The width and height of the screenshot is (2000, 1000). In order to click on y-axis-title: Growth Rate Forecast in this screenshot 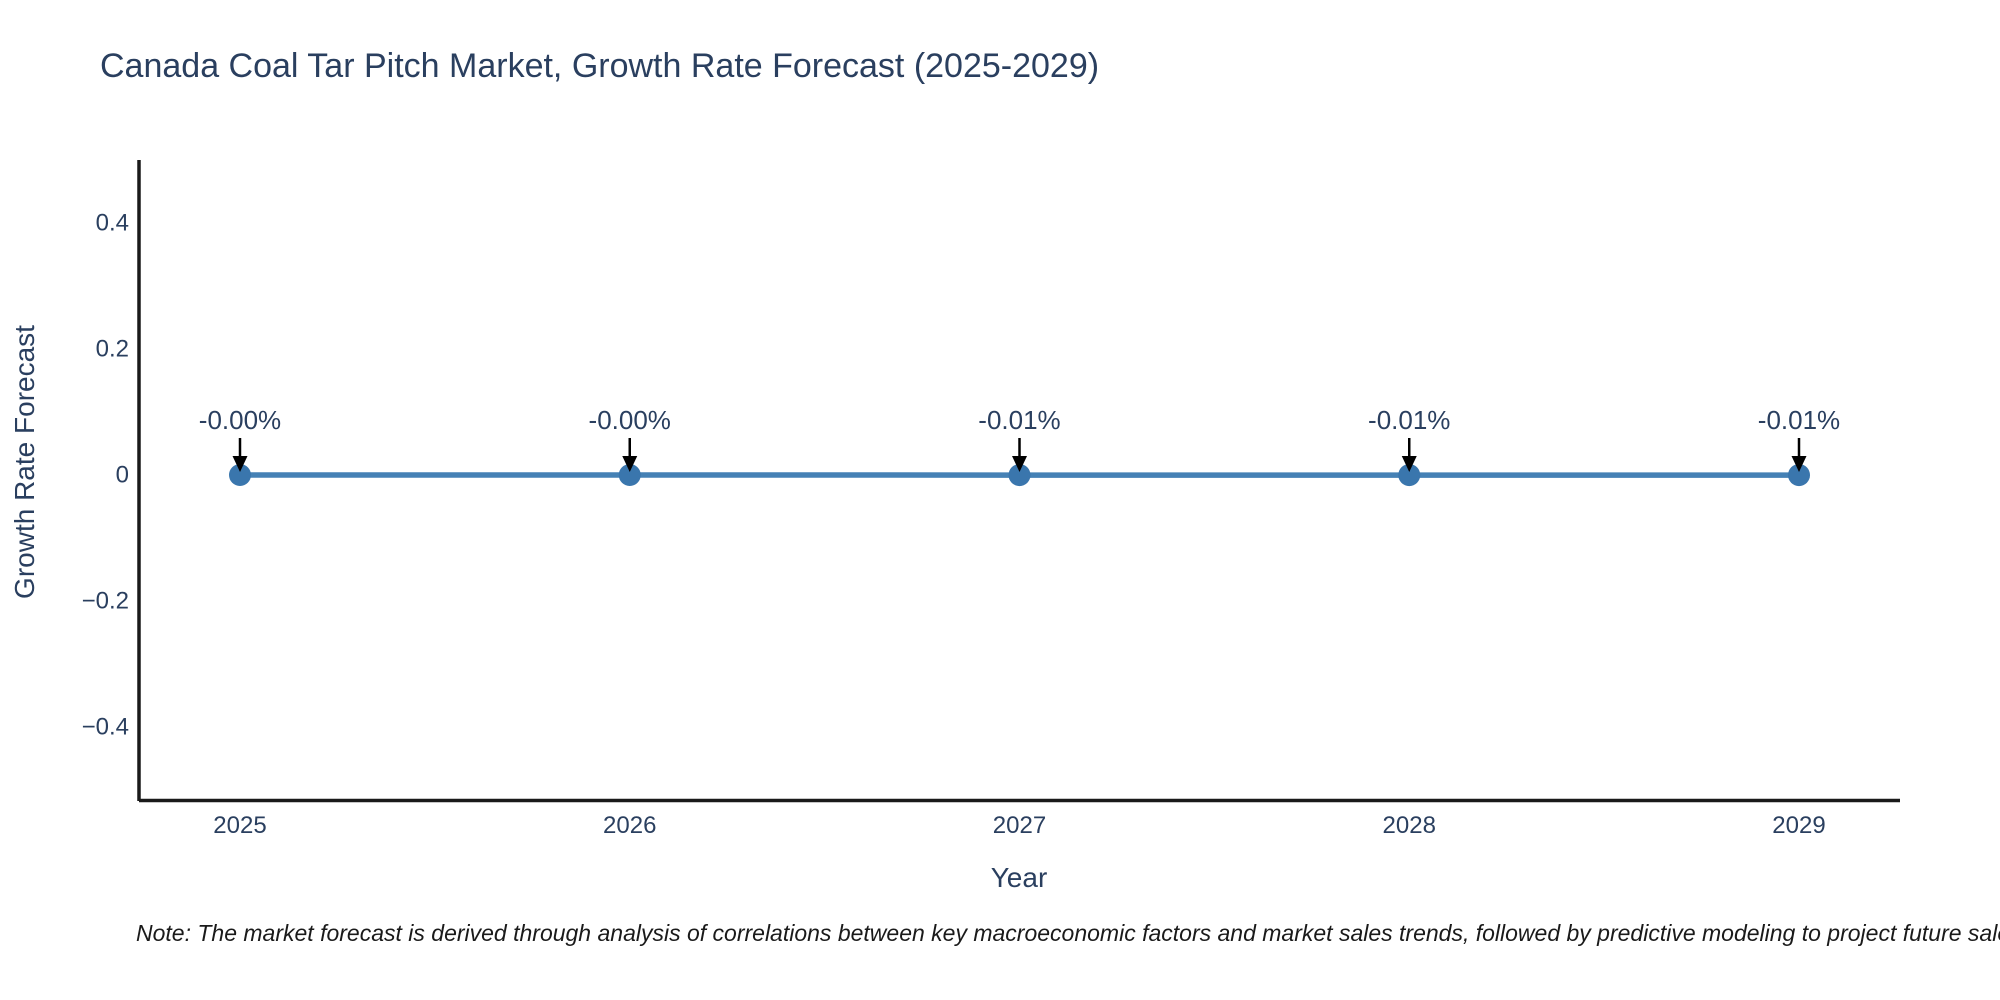, I will do `click(24, 462)`.